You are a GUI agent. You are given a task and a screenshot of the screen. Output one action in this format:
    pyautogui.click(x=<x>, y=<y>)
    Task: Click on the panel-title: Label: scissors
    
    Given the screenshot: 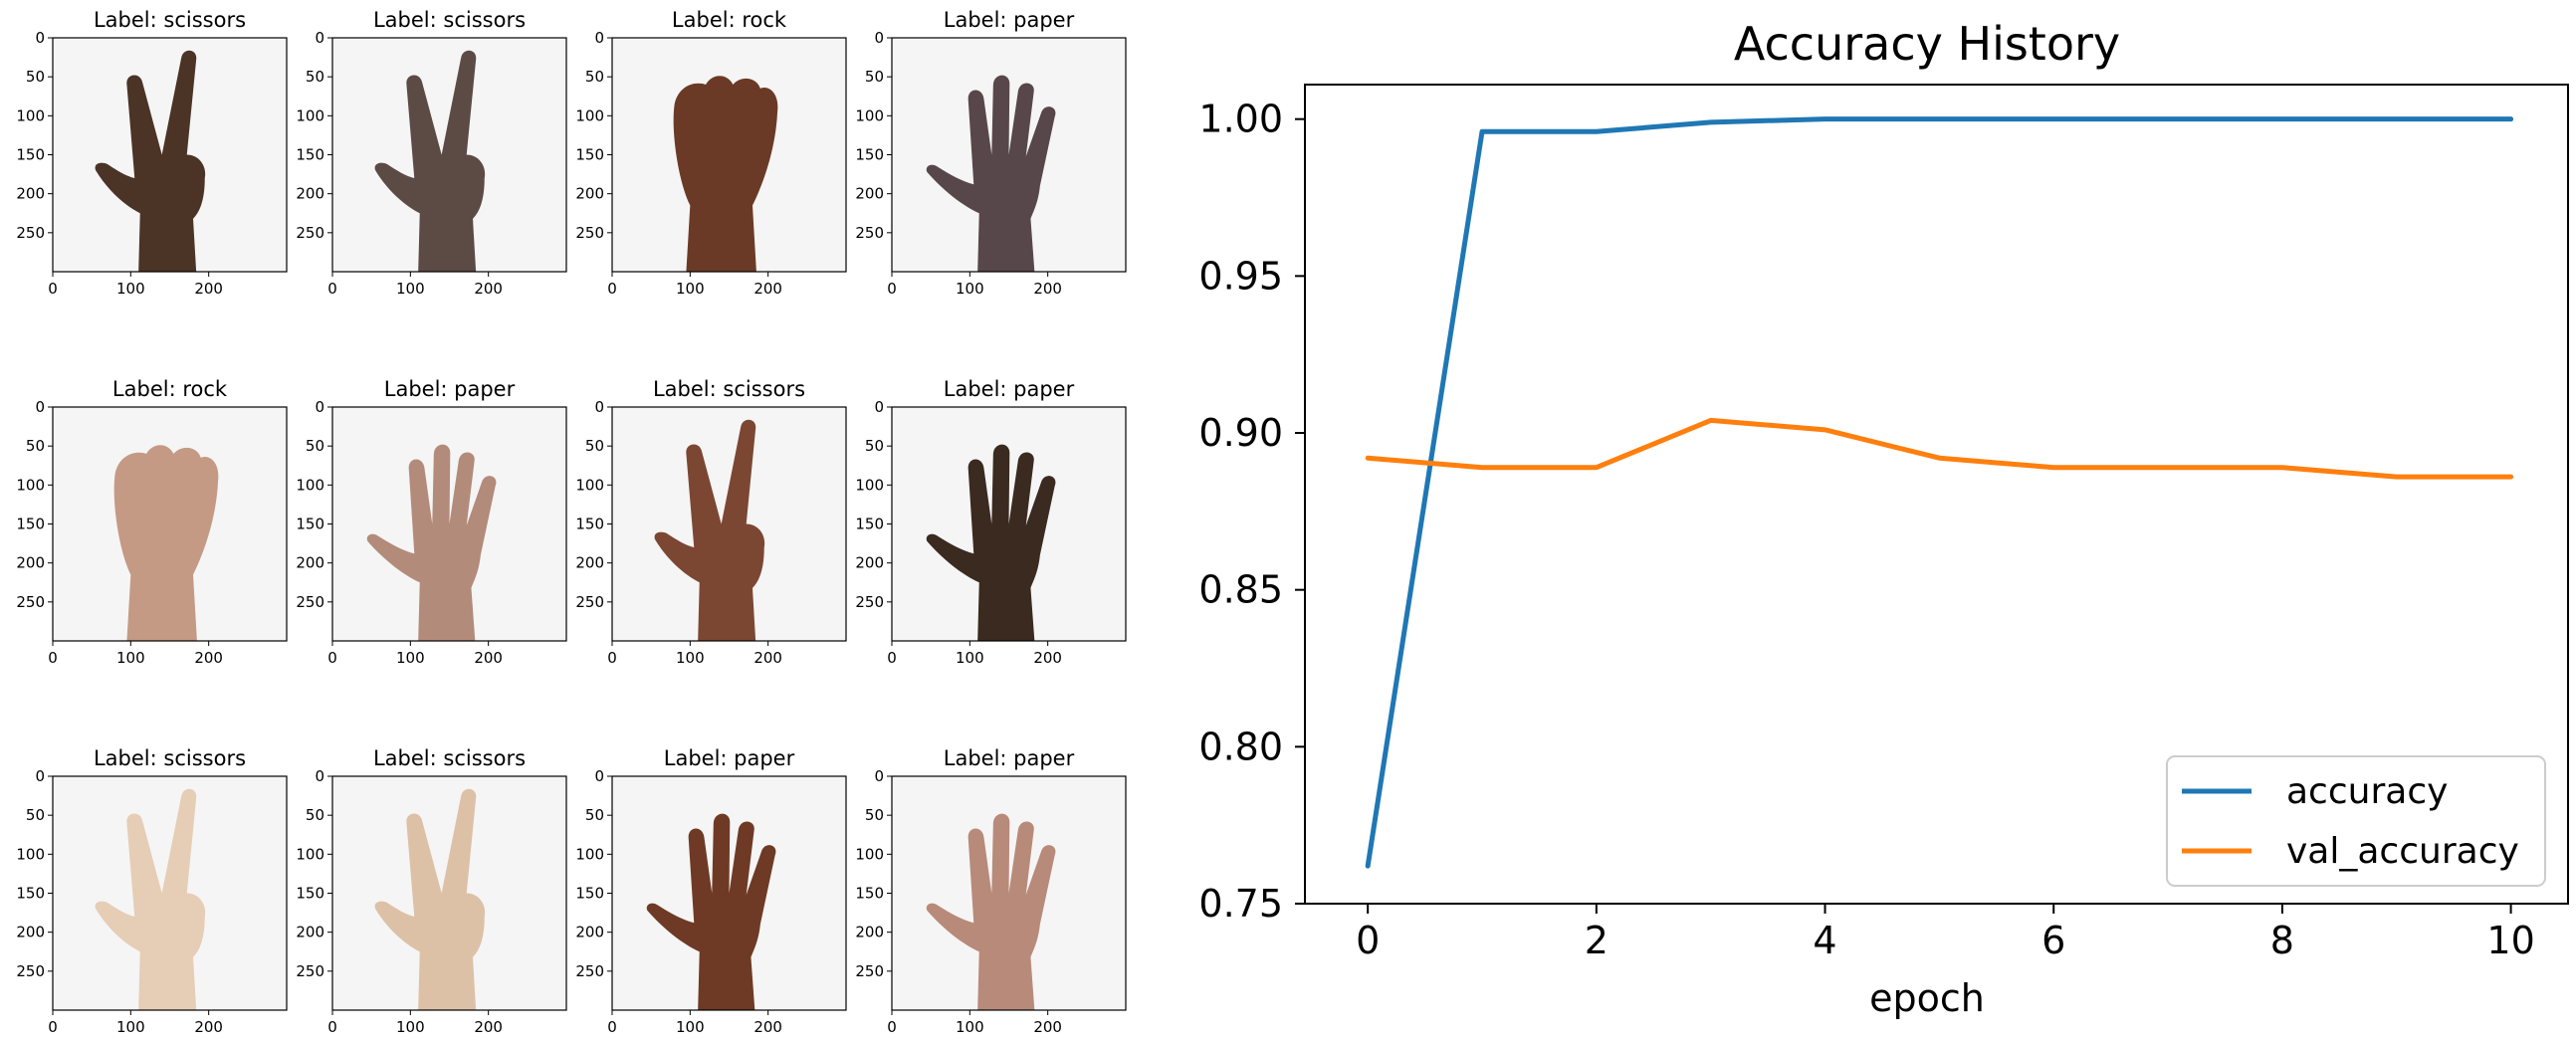 What is the action you would take?
    pyautogui.click(x=449, y=758)
    